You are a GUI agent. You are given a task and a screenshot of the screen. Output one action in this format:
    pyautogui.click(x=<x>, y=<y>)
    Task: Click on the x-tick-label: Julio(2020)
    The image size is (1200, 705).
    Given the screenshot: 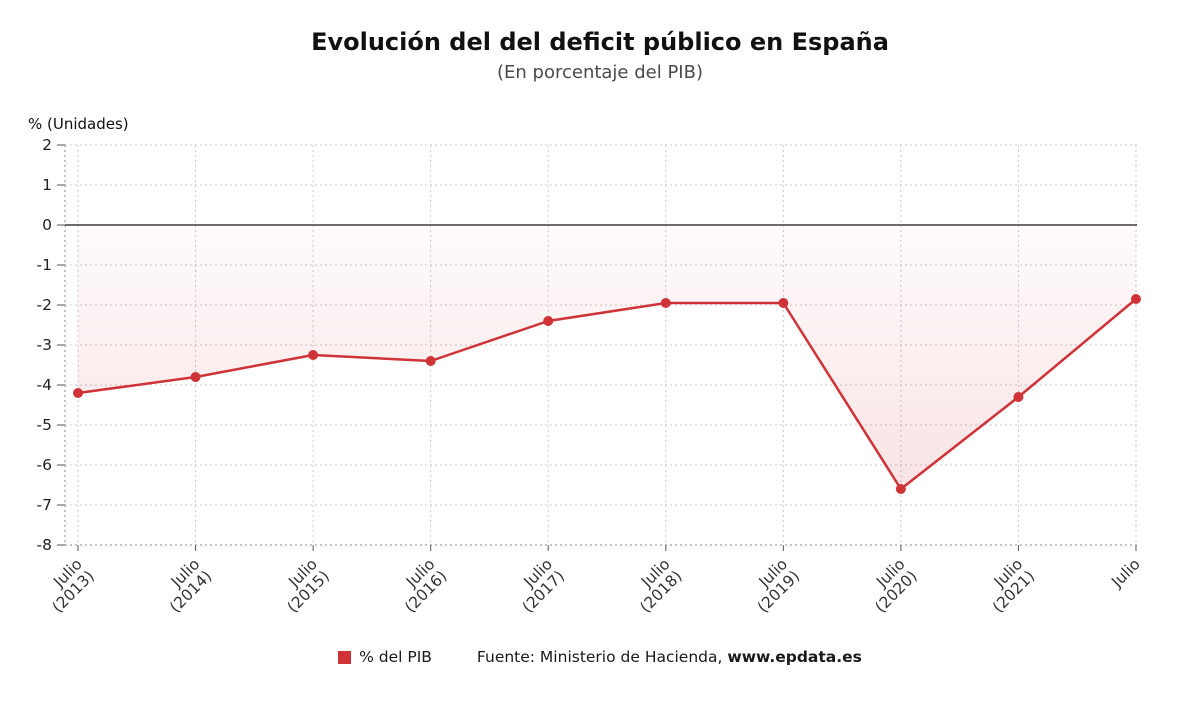 What is the action you would take?
    pyautogui.click(x=890, y=585)
    